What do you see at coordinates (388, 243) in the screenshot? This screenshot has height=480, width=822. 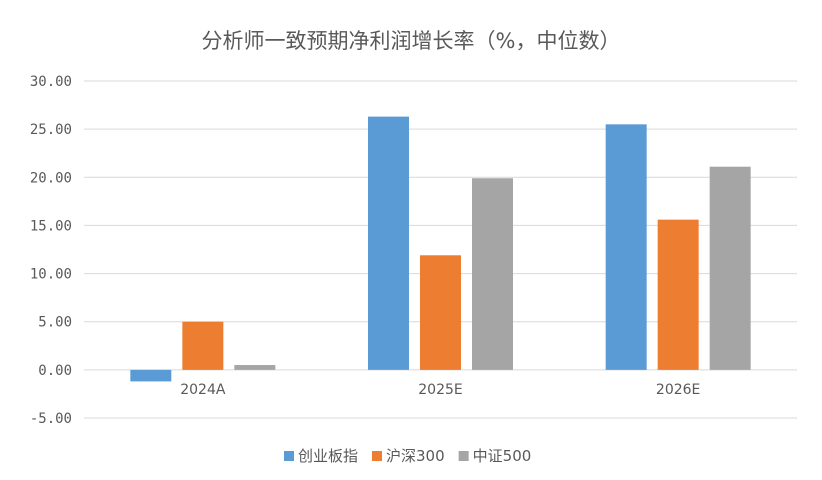 I see `bar-创业板指-2025E` at bounding box center [388, 243].